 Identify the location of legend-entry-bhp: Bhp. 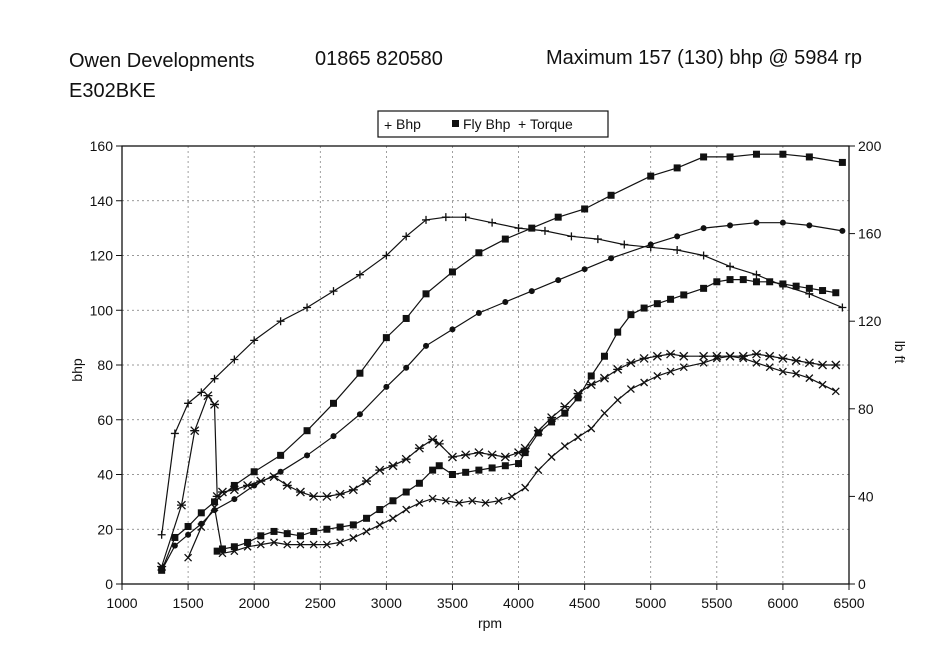
(408, 124).